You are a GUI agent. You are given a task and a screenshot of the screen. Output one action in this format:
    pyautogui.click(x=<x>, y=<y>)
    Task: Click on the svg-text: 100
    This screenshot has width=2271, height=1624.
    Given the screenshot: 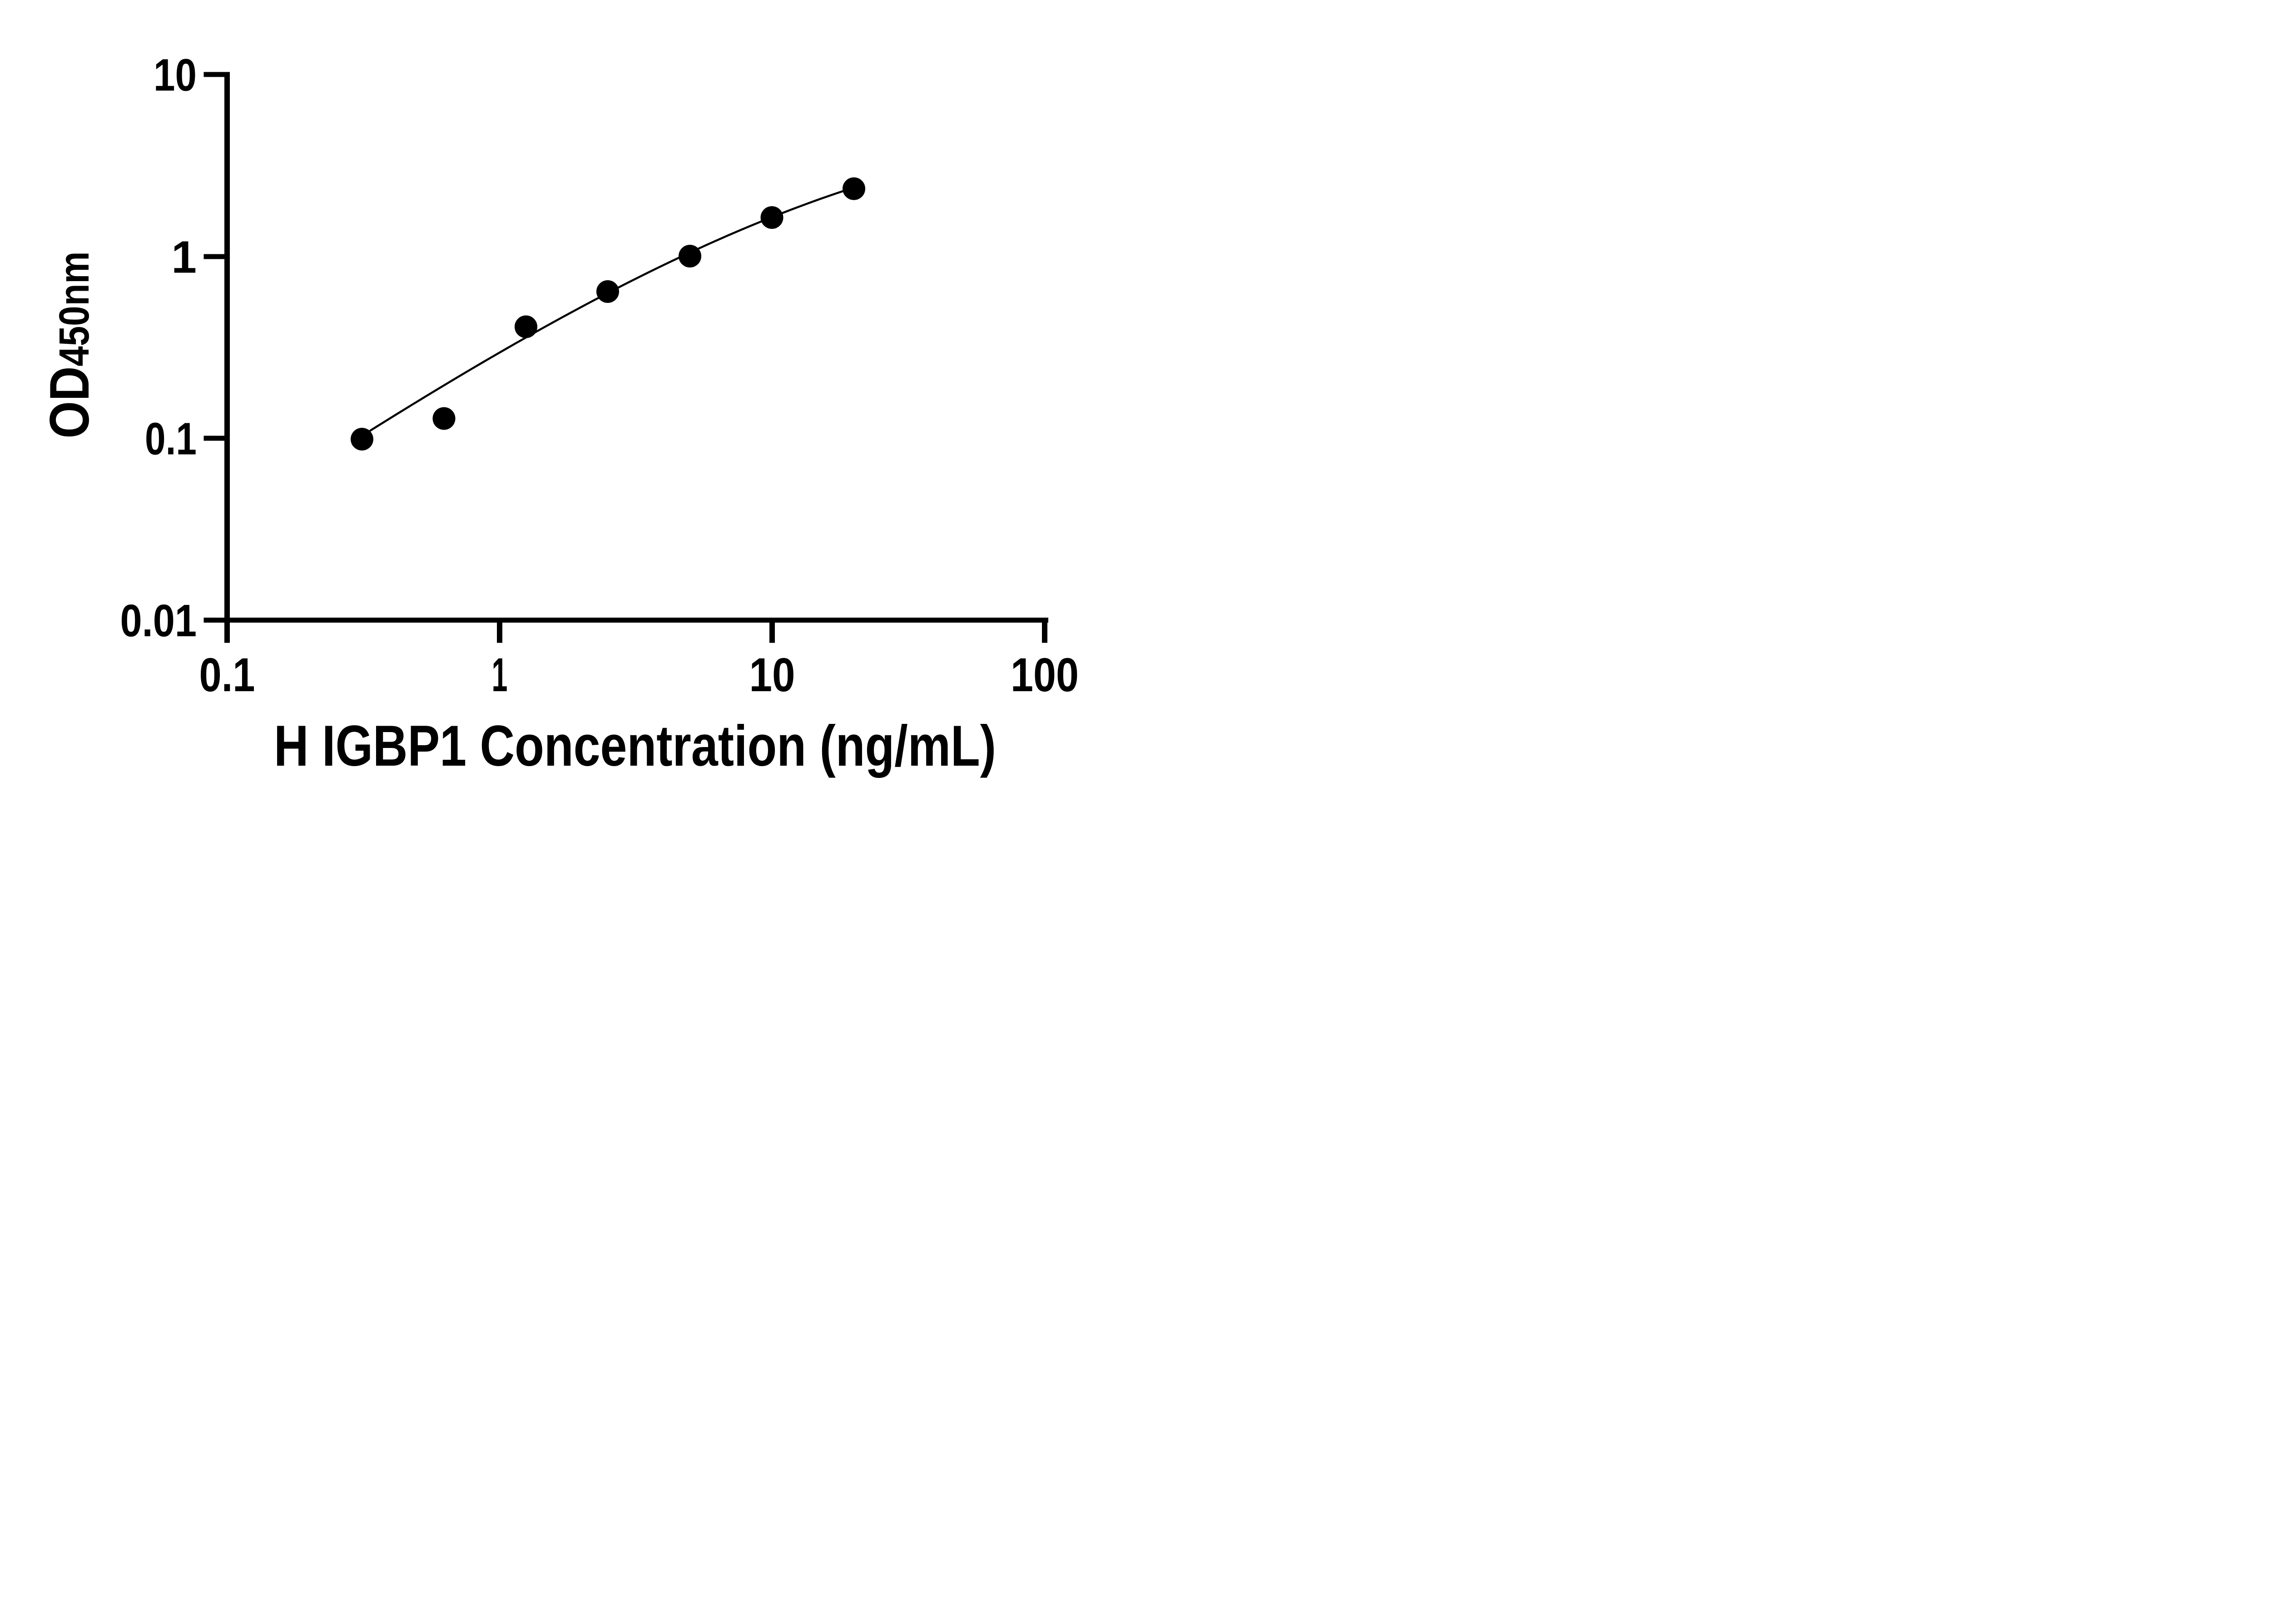 What is the action you would take?
    pyautogui.click(x=1045, y=675)
    